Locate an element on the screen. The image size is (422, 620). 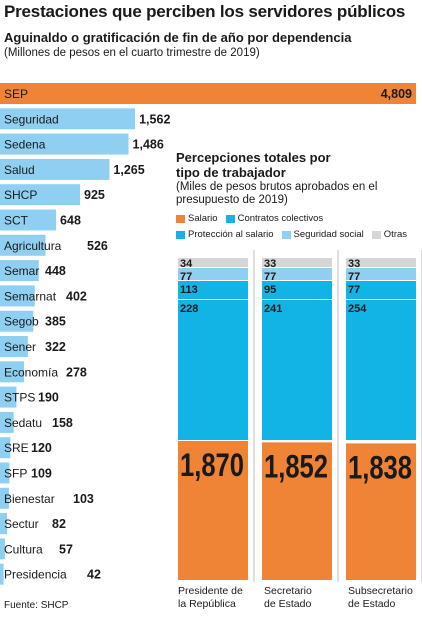
legend-item-proteccion: Protección al salario is located at coordinates (225, 234).